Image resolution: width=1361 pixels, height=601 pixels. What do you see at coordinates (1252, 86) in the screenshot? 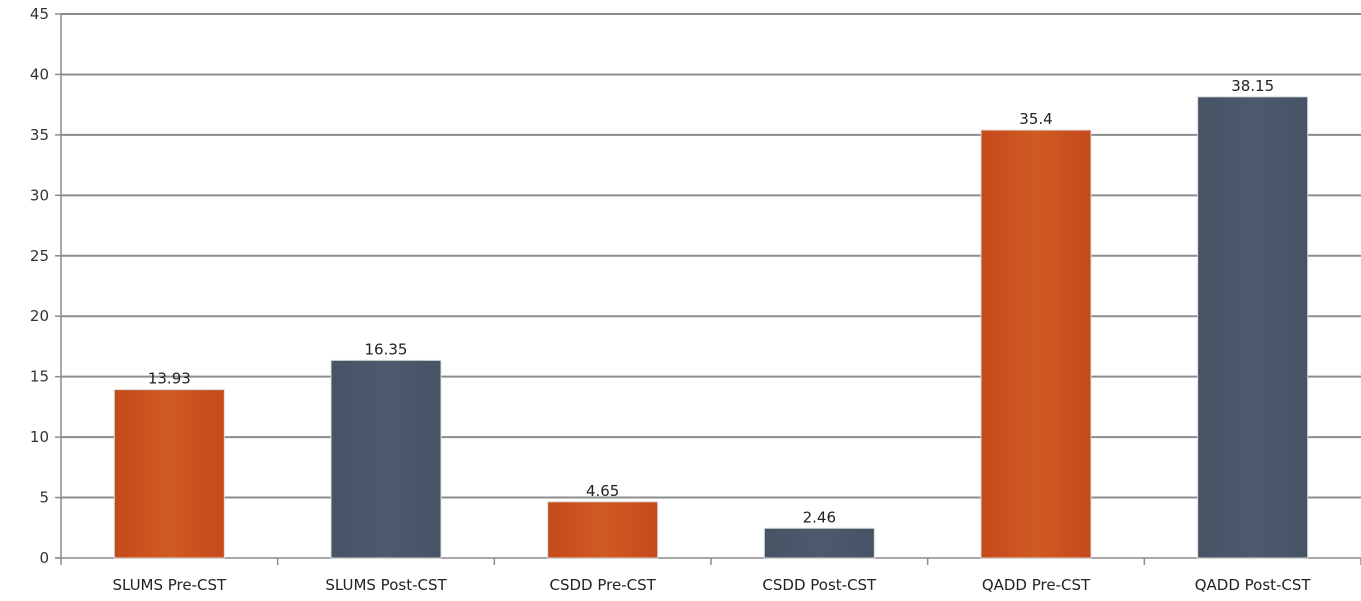
I see `data-label: 38.15` at bounding box center [1252, 86].